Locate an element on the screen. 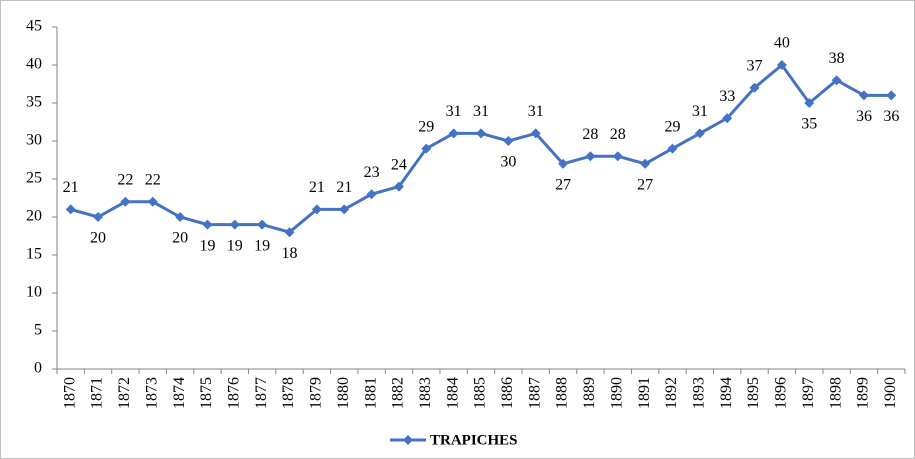 The image size is (915, 459). x-tick-label: 1885 is located at coordinates (480, 393).